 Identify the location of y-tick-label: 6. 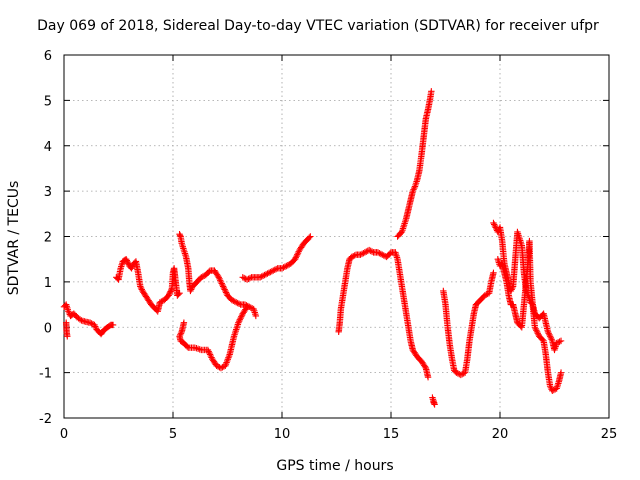
(48, 56).